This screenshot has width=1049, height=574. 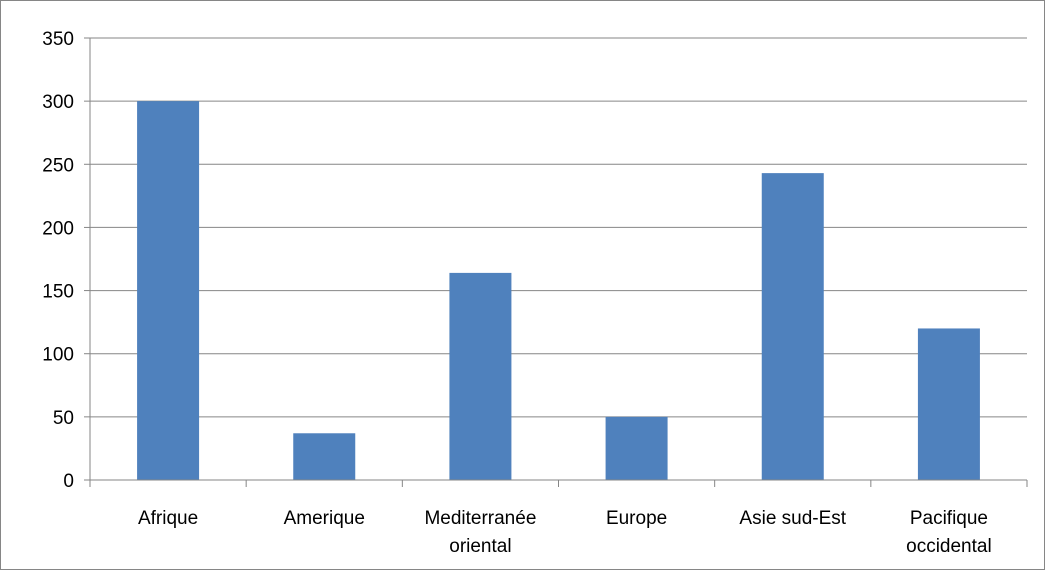 What do you see at coordinates (480, 518) in the screenshot?
I see `x-tick-label: Mediterranée` at bounding box center [480, 518].